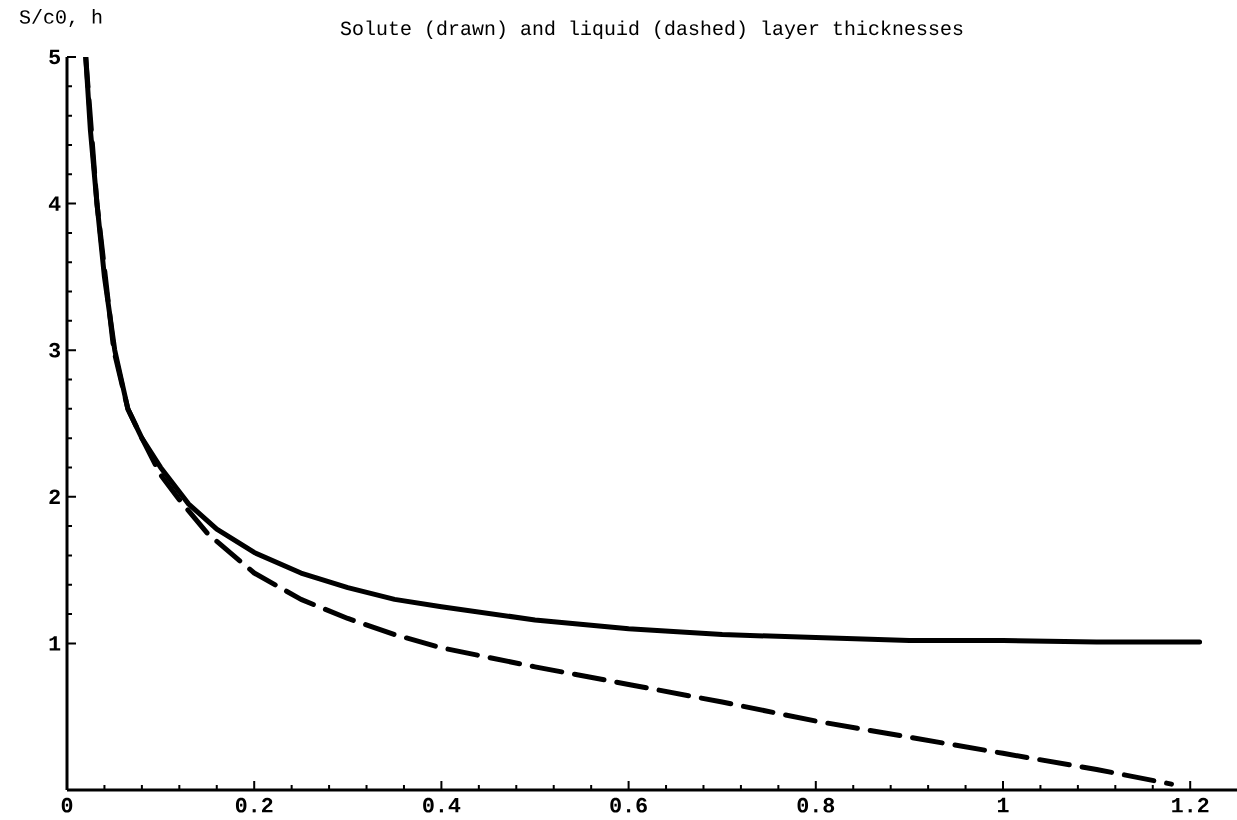 Image resolution: width=1237 pixels, height=820 pixels. I want to click on x-tick-label: 0.6, so click(628, 805).